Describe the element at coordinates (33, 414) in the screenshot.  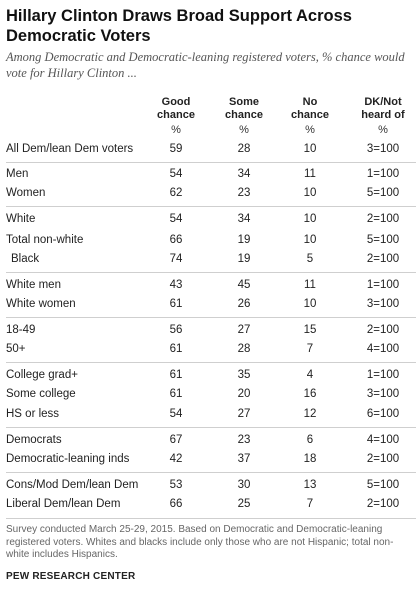
I see `row-label: HS or less` at that location.